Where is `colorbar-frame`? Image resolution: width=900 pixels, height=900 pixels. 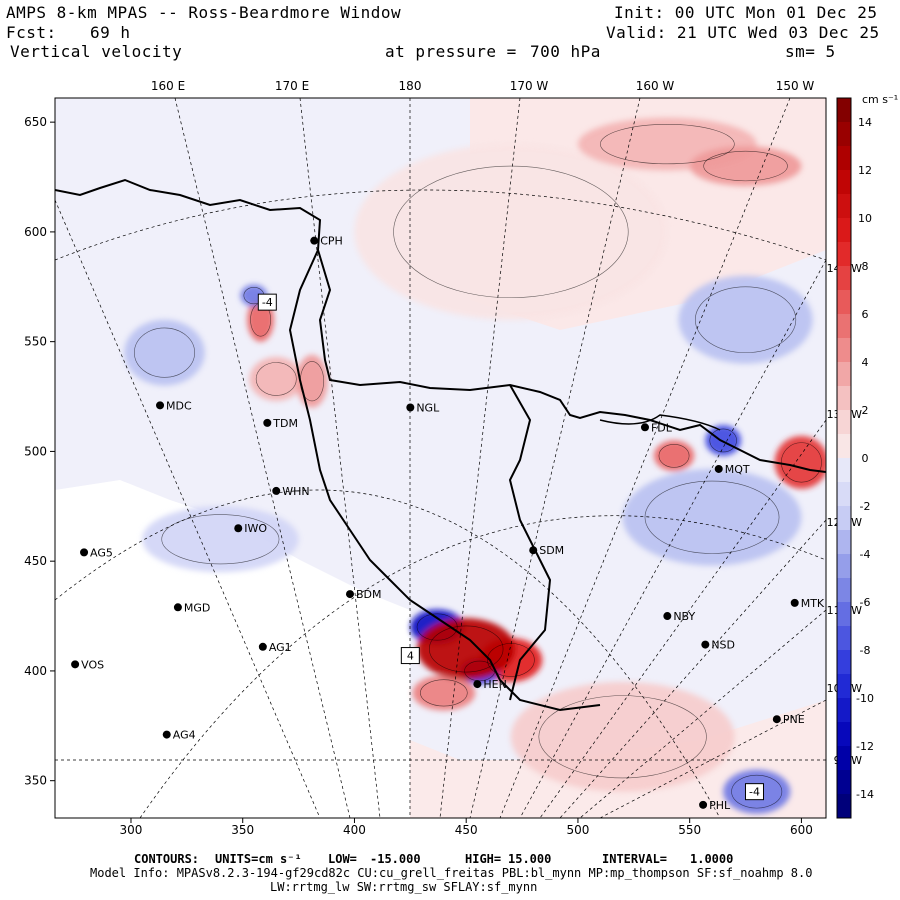 colorbar-frame is located at coordinates (844, 458).